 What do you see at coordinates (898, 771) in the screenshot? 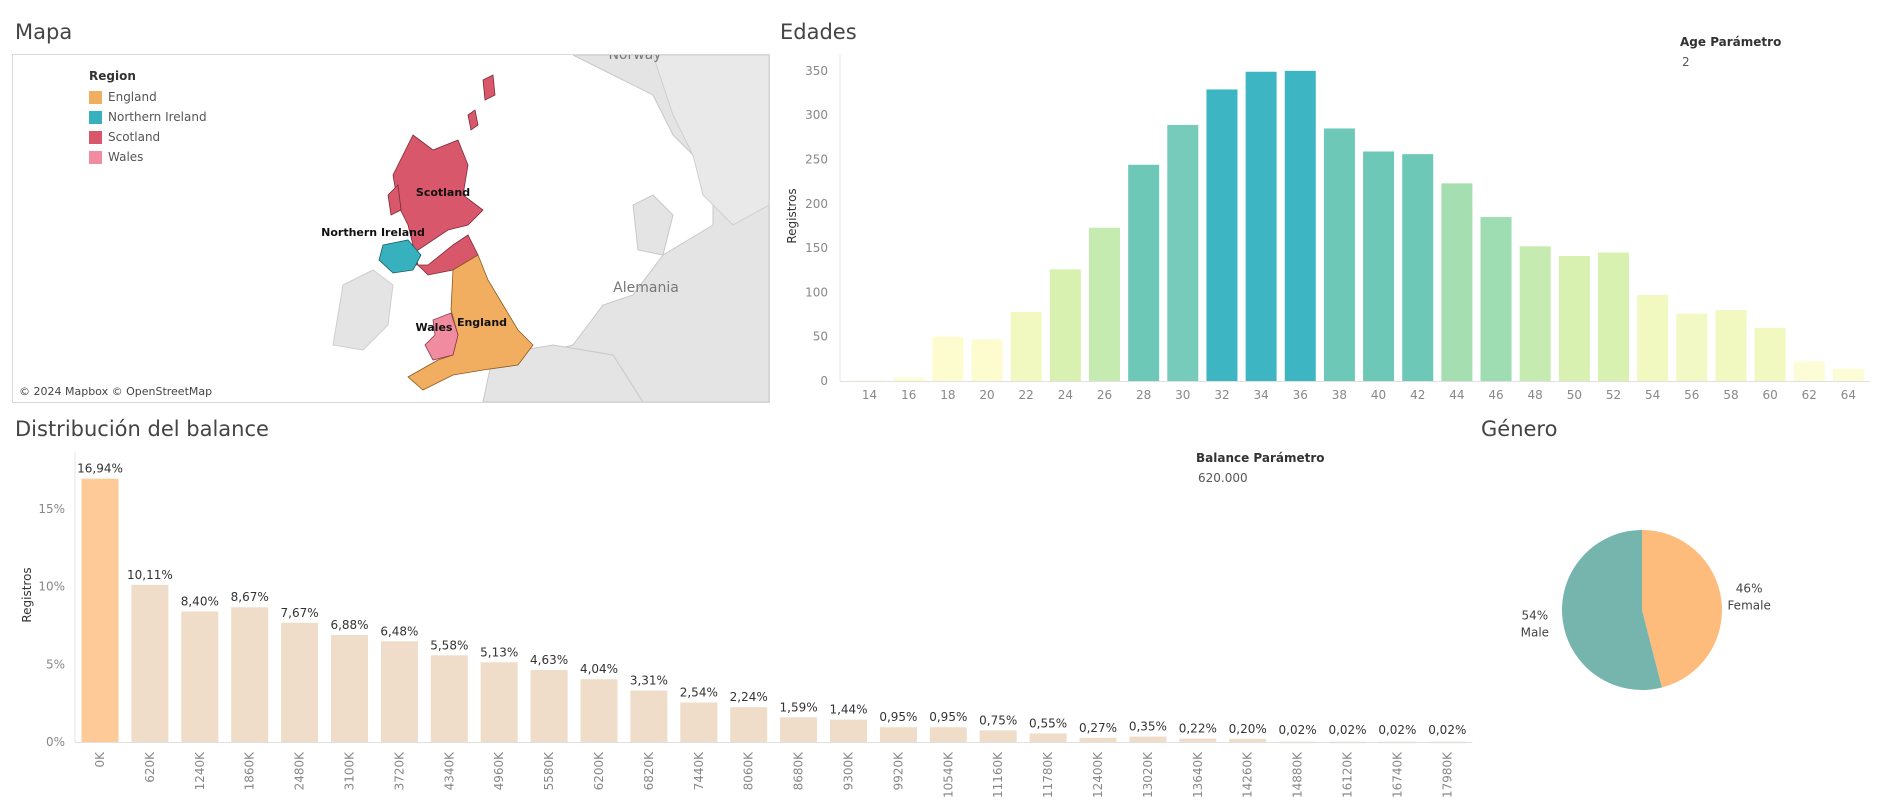
I see `balance-x-tick-label: 9920K` at bounding box center [898, 771].